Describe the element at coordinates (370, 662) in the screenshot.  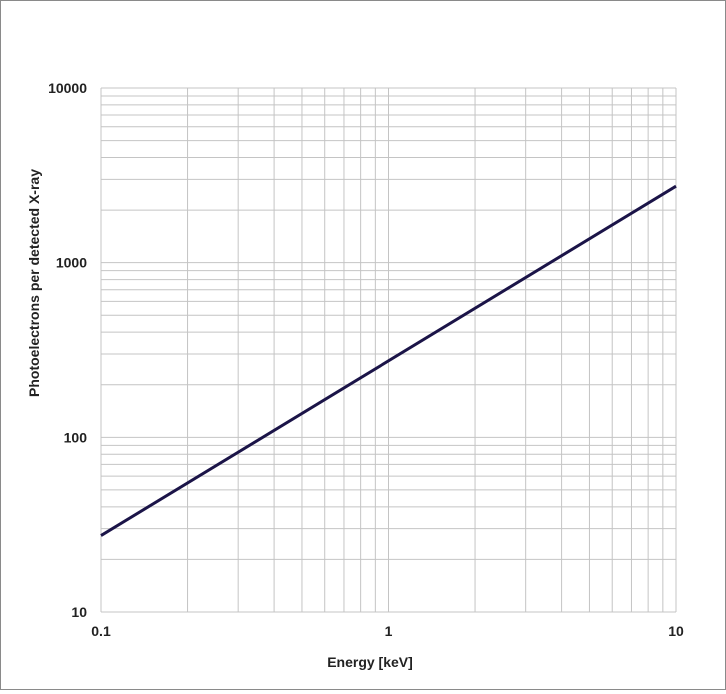
I see `x-axis-label: Energy [keV]` at that location.